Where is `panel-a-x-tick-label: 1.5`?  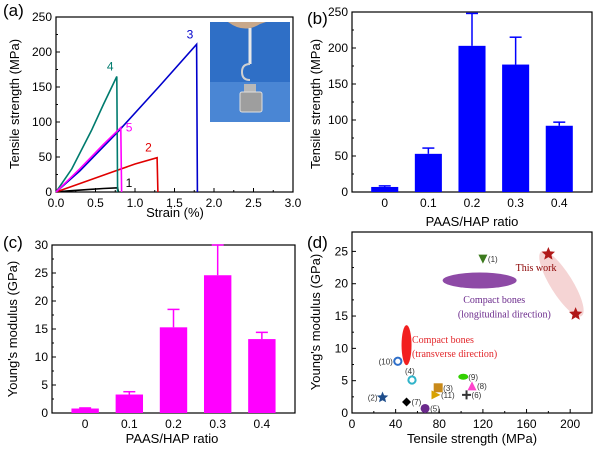
panel-a-x-tick-label: 1.5 is located at coordinates (174, 203).